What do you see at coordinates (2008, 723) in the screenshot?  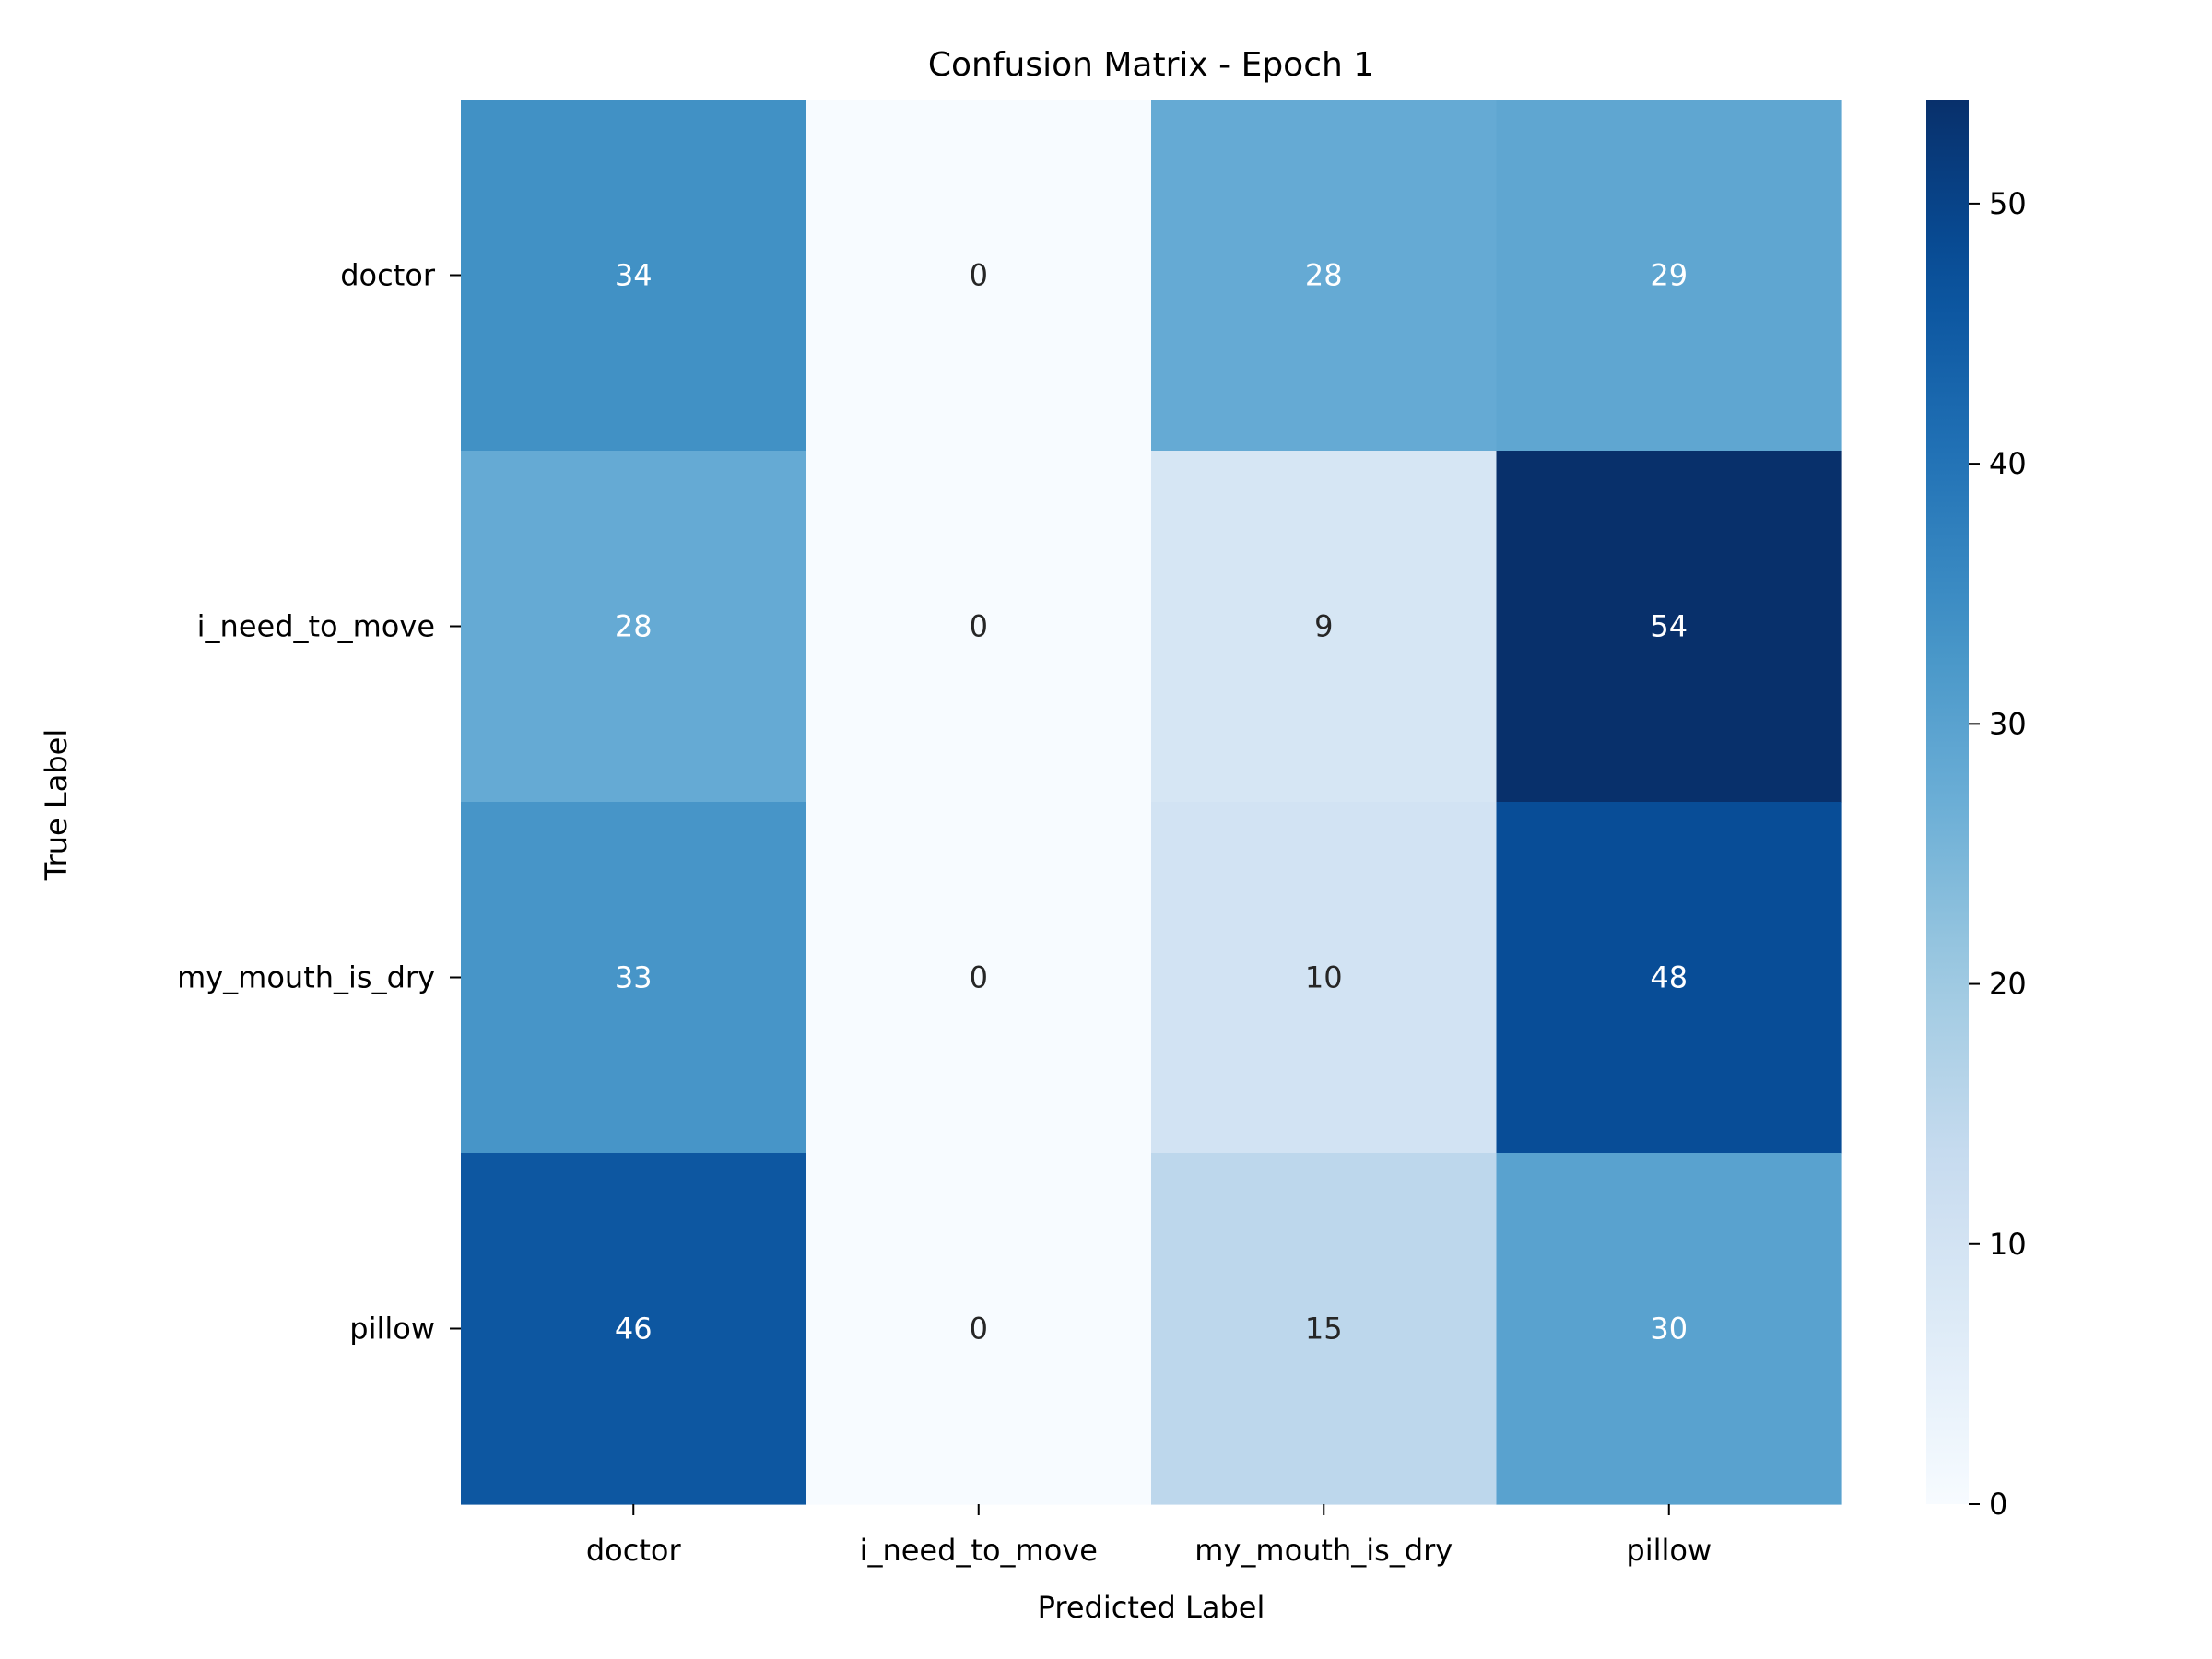 I see `colorbar-tick-label: 30` at bounding box center [2008, 723].